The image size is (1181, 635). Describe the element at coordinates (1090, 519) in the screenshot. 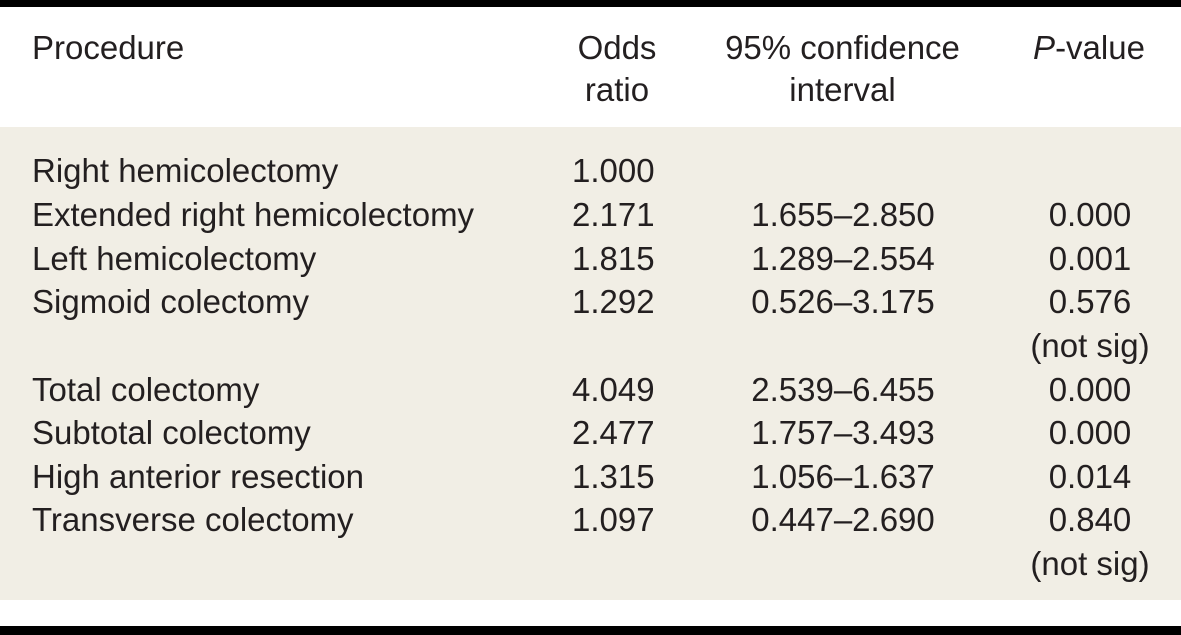

I see `cell-p-value: 0.840` at that location.